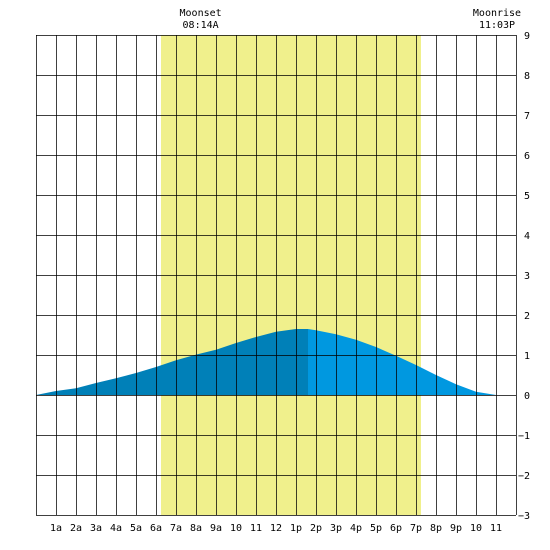 This screenshot has height=550, width=550. I want to click on y-tick-label: 2, so click(527, 316).